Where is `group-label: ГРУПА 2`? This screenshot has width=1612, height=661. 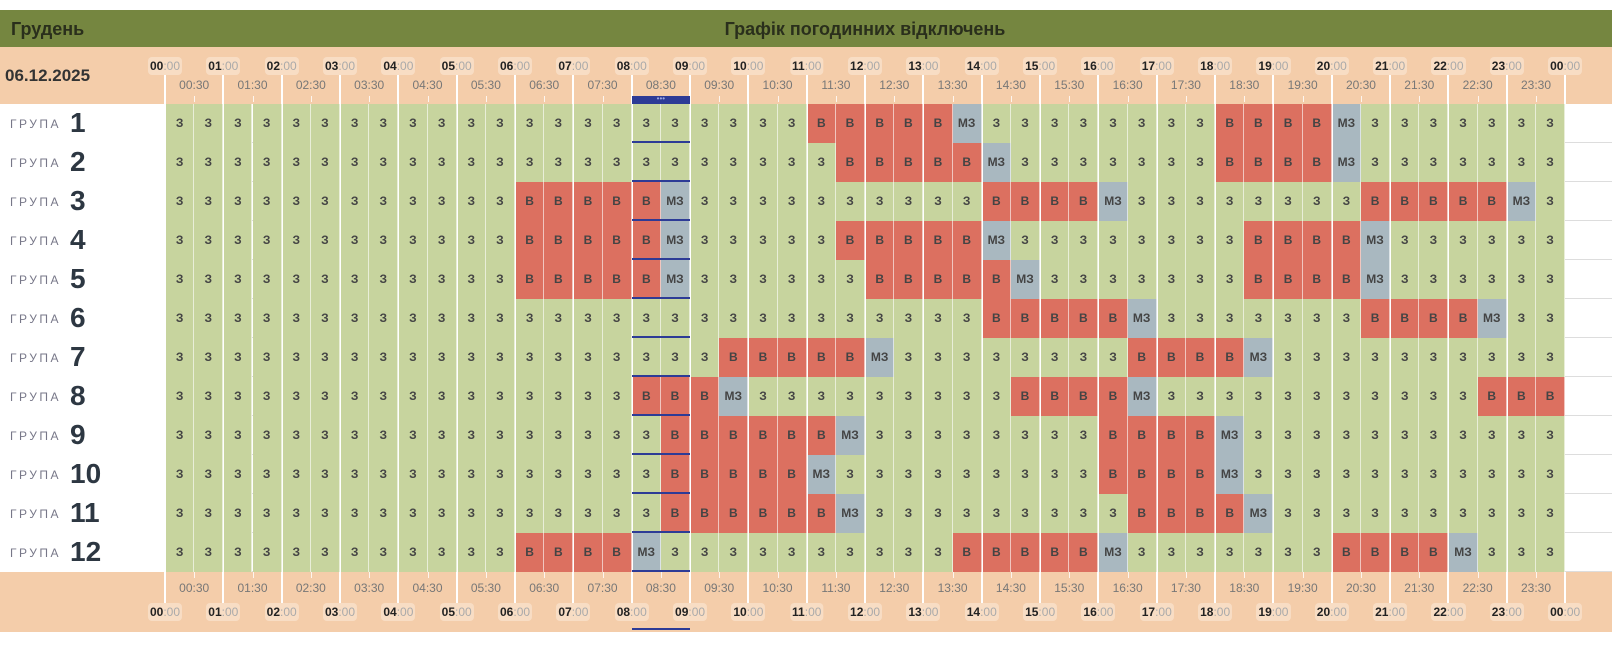 group-label: ГРУПА 2 is located at coordinates (82, 162).